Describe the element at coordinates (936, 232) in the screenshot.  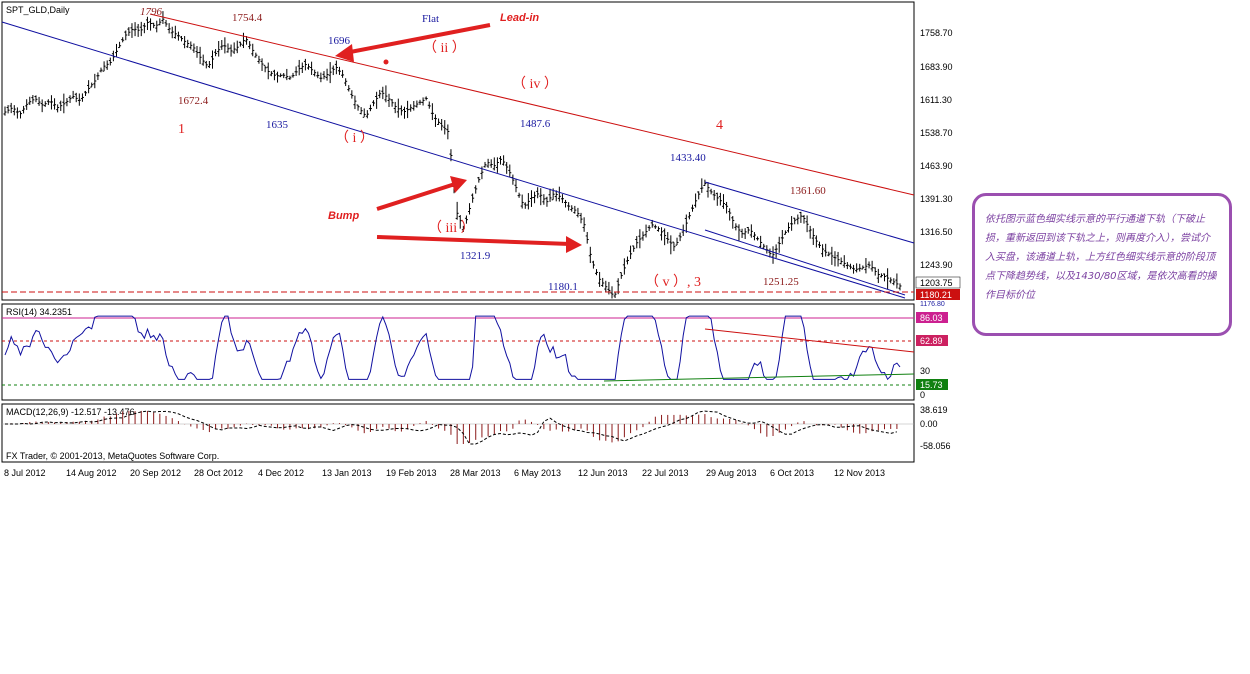
I see `price-tick: 1316.50` at that location.